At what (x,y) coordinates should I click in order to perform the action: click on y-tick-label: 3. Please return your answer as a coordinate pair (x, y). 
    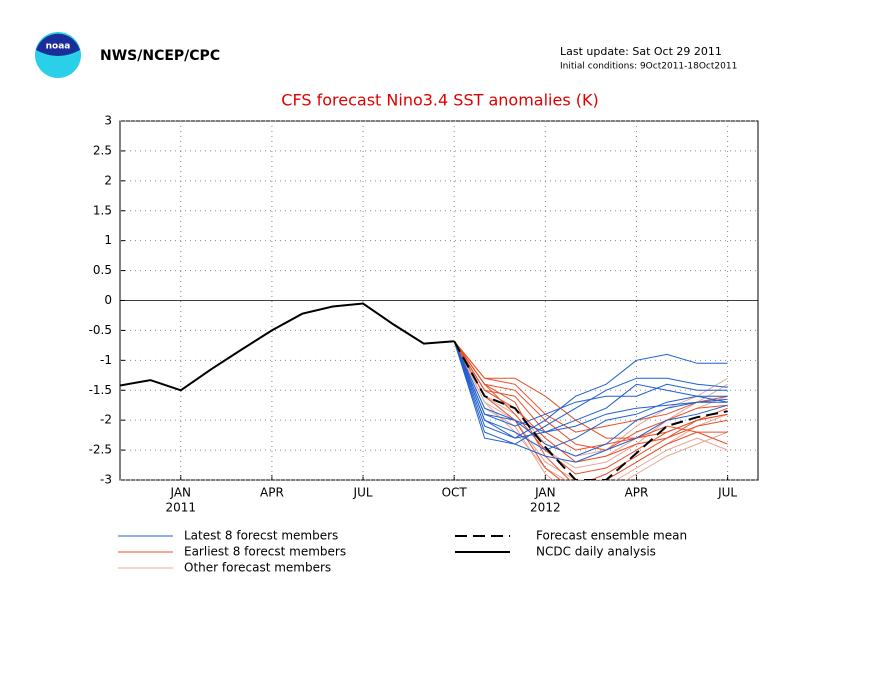
    Looking at the image, I should click on (108, 121).